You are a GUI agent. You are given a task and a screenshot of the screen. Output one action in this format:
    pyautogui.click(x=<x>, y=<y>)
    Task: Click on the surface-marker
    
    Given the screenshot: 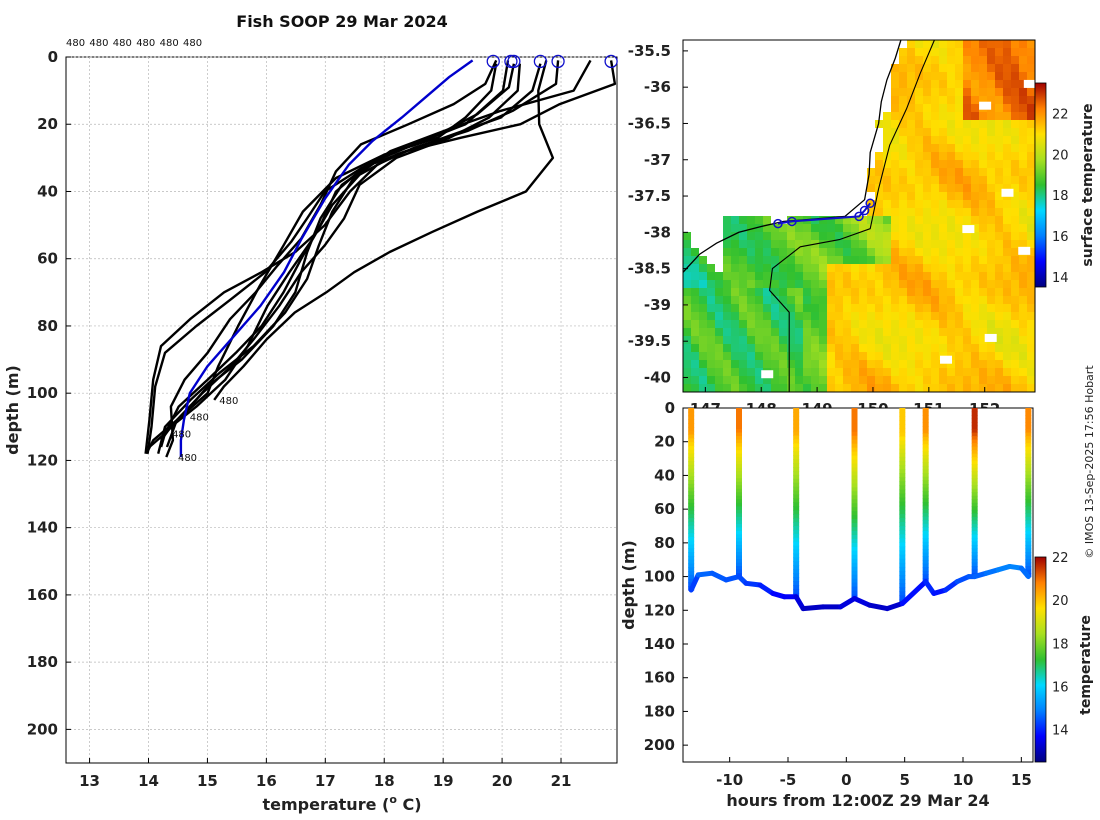 What is the action you would take?
    pyautogui.click(x=540, y=61)
    